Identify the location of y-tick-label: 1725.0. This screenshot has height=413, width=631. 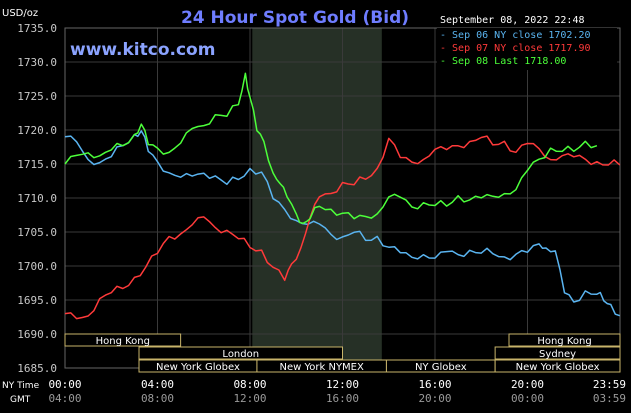
(37, 96).